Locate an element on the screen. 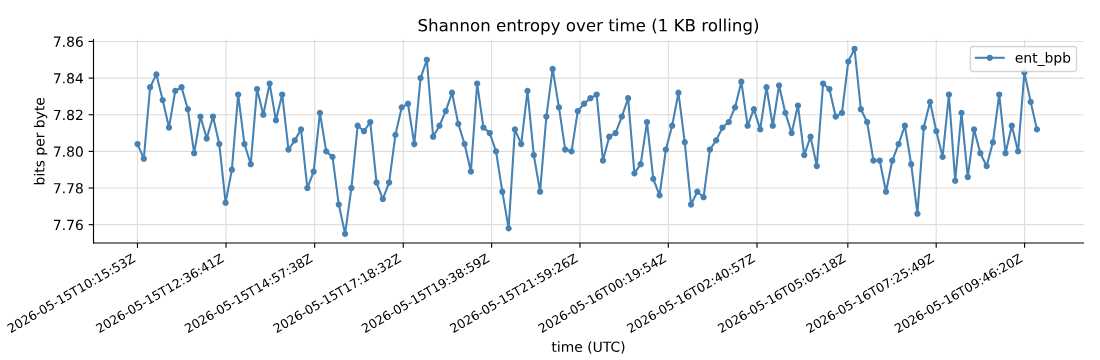 This screenshot has height=360, width=1100. y-axis-title: bits per byte is located at coordinates (40, 141).